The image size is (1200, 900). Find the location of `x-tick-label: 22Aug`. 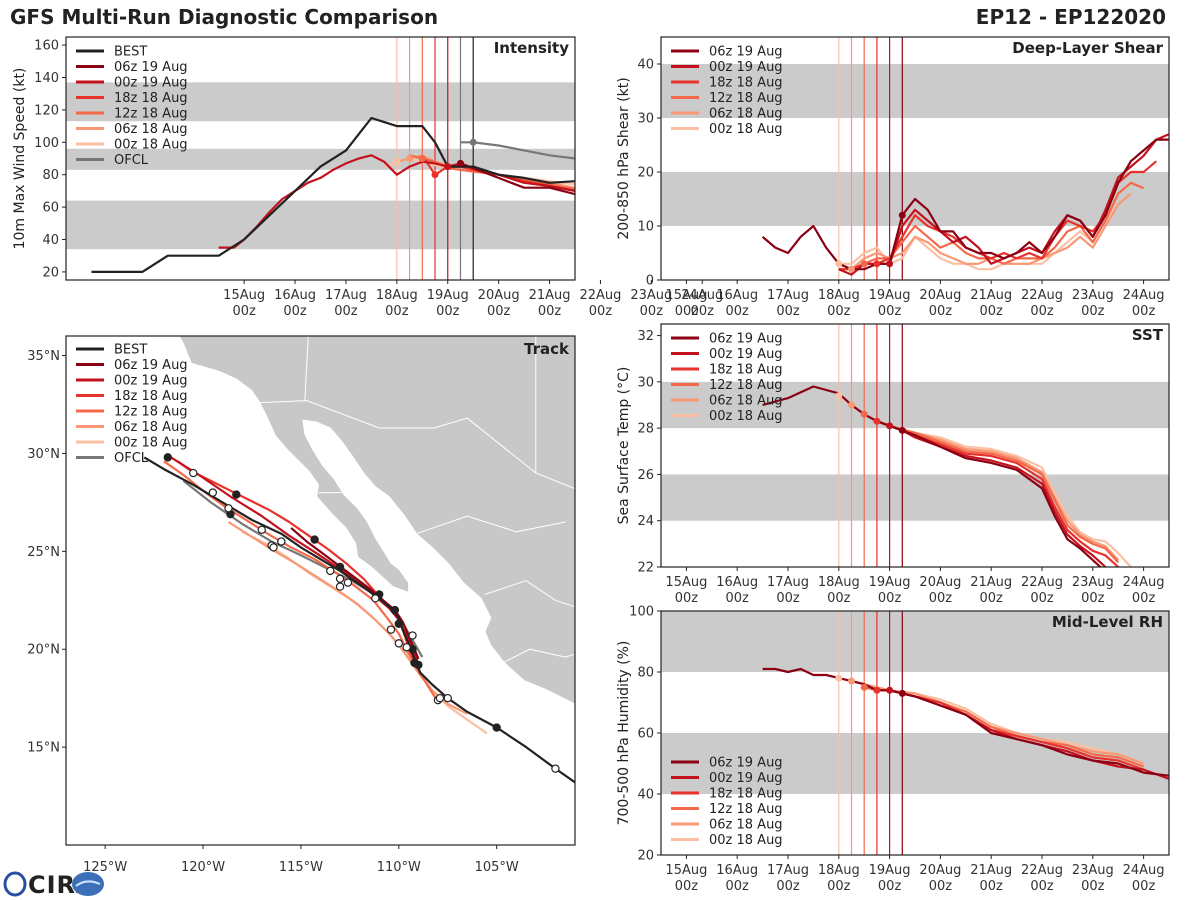

x-tick-label: 22Aug is located at coordinates (1042, 870).